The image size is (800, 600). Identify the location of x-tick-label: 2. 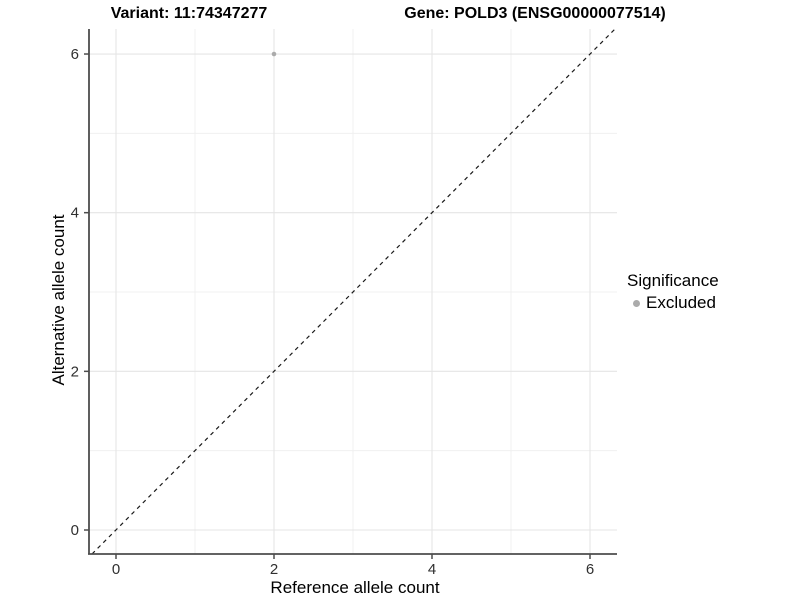
(274, 569).